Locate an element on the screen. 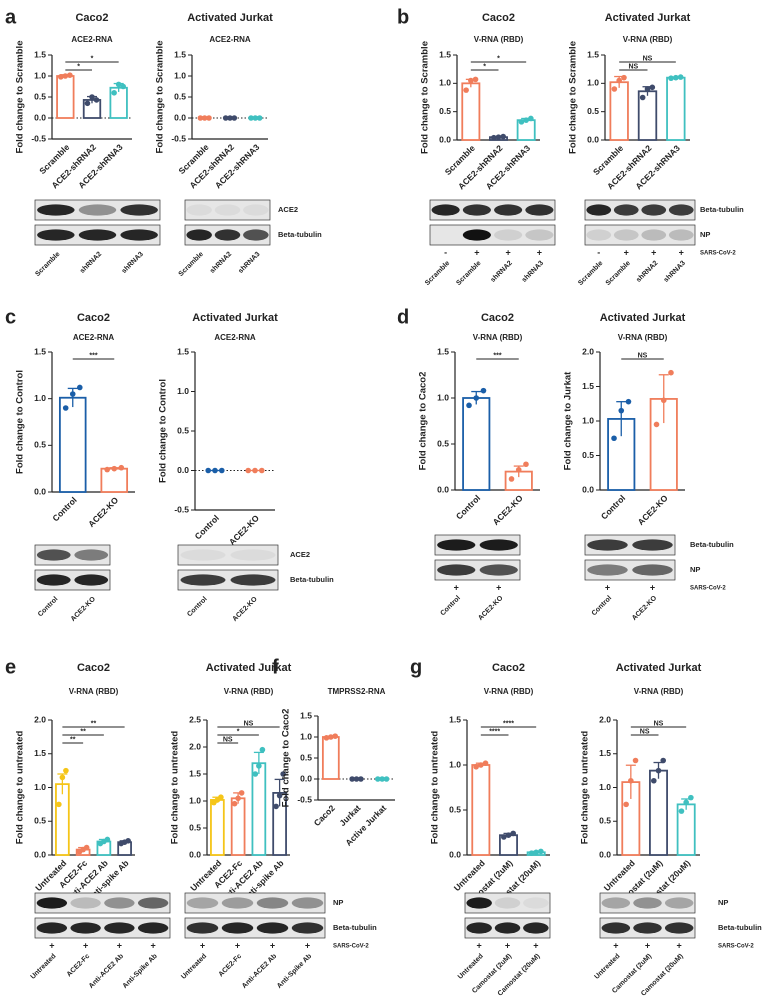 This screenshot has width=770, height=997. blot-lane-label: Control is located at coordinates (602, 606).